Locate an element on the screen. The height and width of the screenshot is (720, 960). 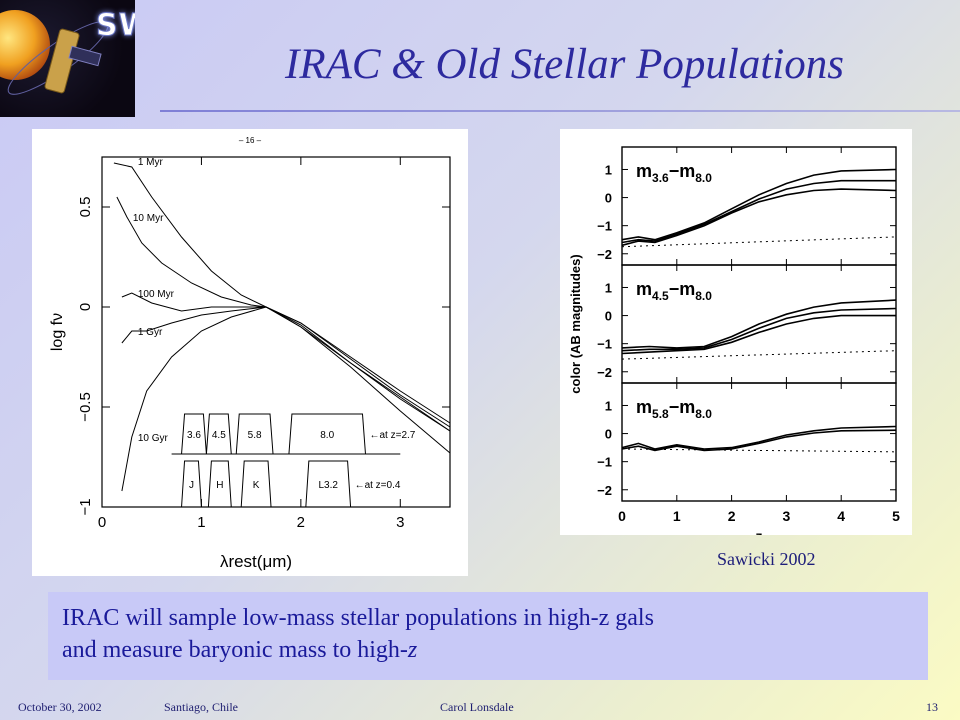
logo-text: SWIRE is located at coordinates (115, 26).